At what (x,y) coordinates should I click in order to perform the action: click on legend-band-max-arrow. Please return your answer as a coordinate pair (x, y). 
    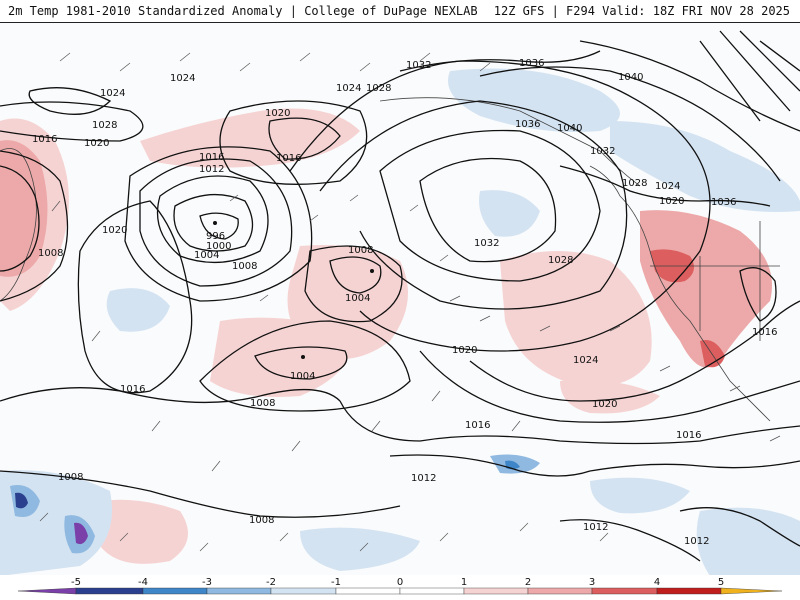
    Looking at the image, I should click on (751, 591).